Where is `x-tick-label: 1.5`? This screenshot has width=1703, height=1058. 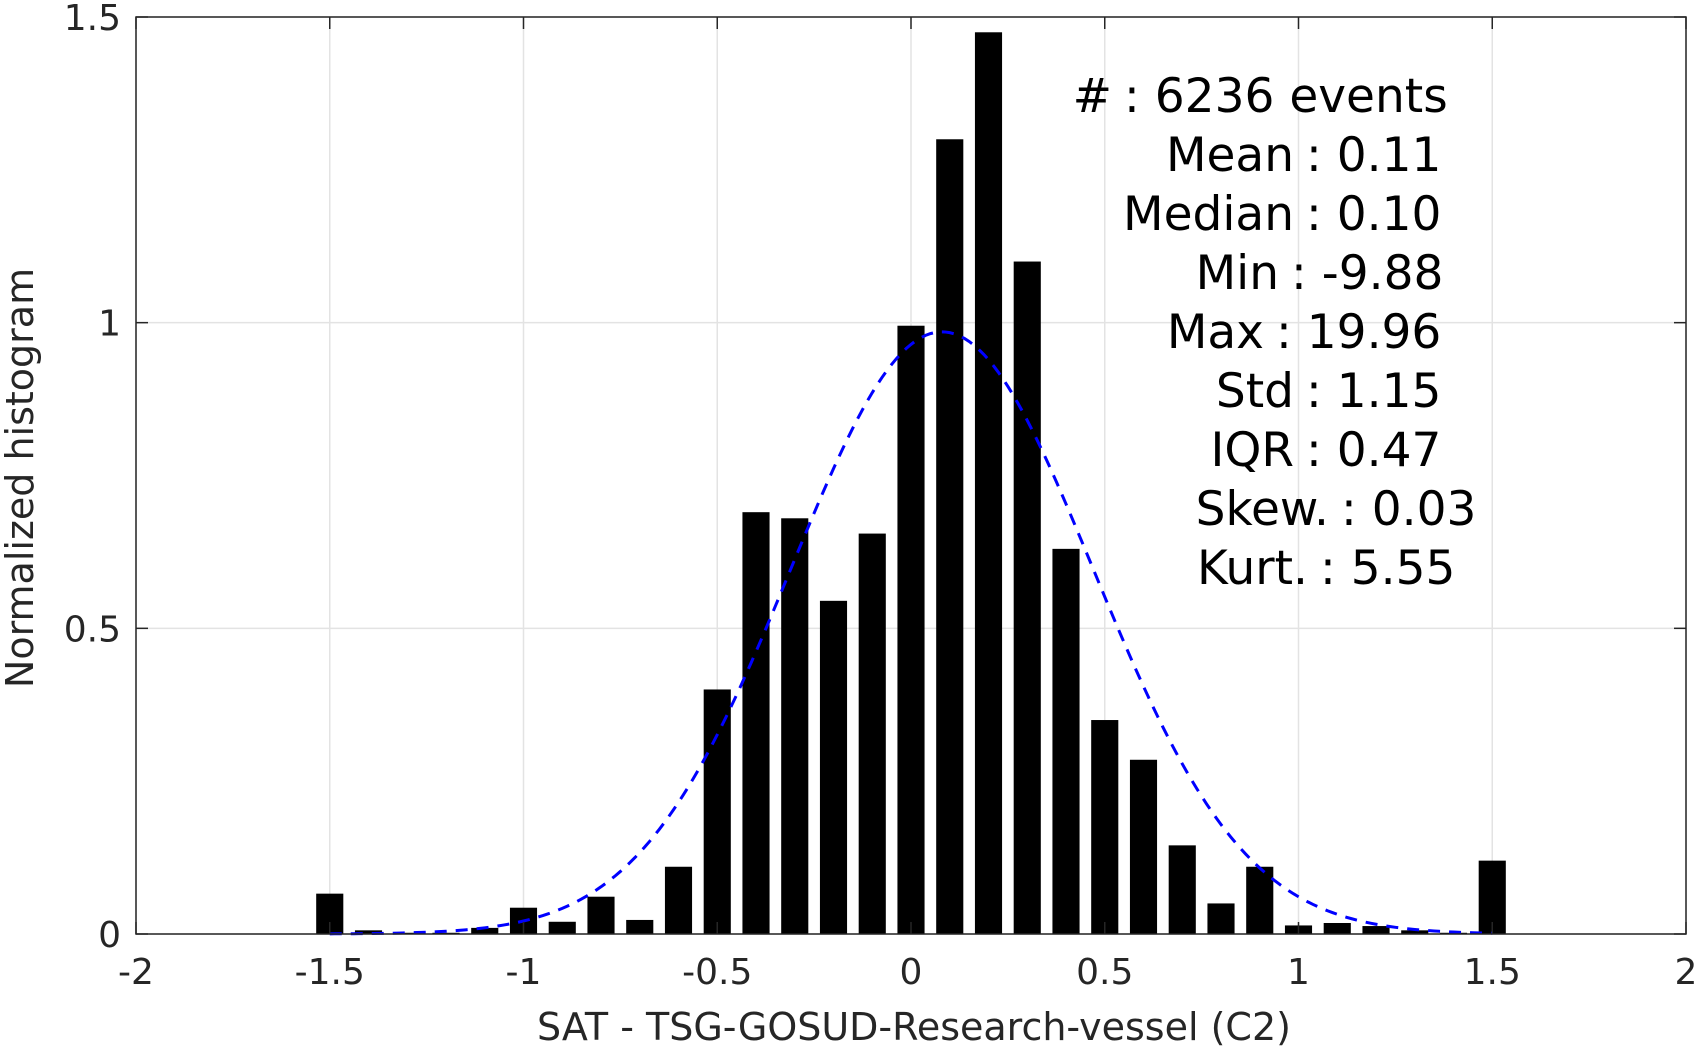 x-tick-label: 1.5 is located at coordinates (1492, 972).